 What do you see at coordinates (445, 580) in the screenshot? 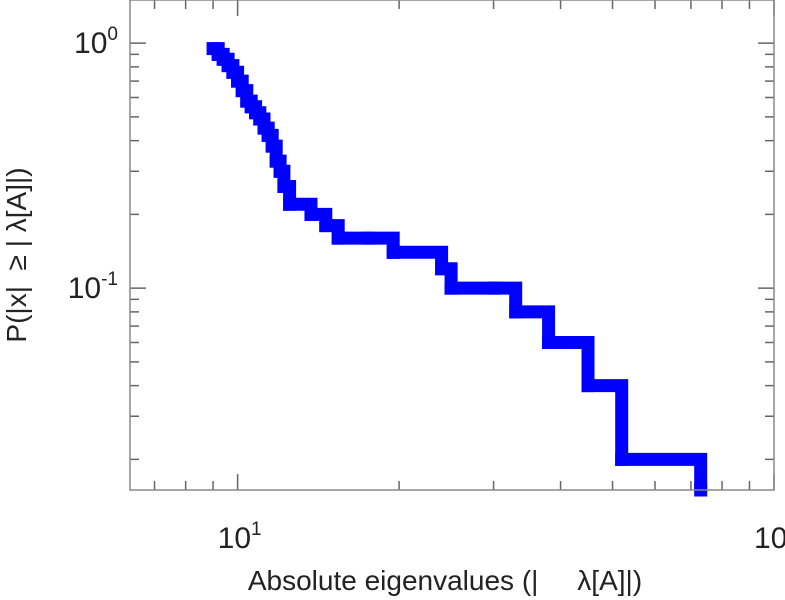
I see `x-axis-label: Absolute eigenvalues (| λ[A]|)` at bounding box center [445, 580].